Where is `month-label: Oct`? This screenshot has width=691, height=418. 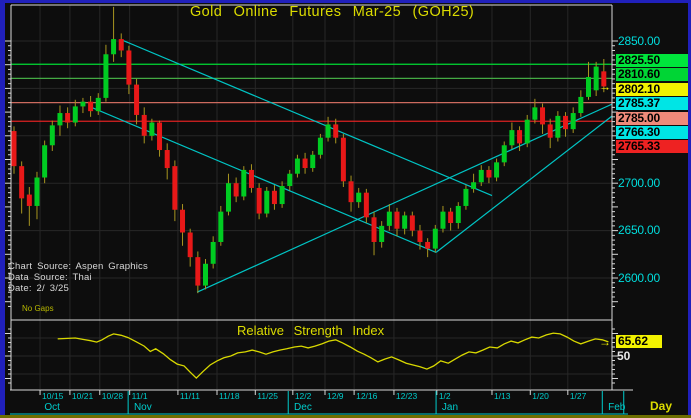 month-label: Oct is located at coordinates (52, 407).